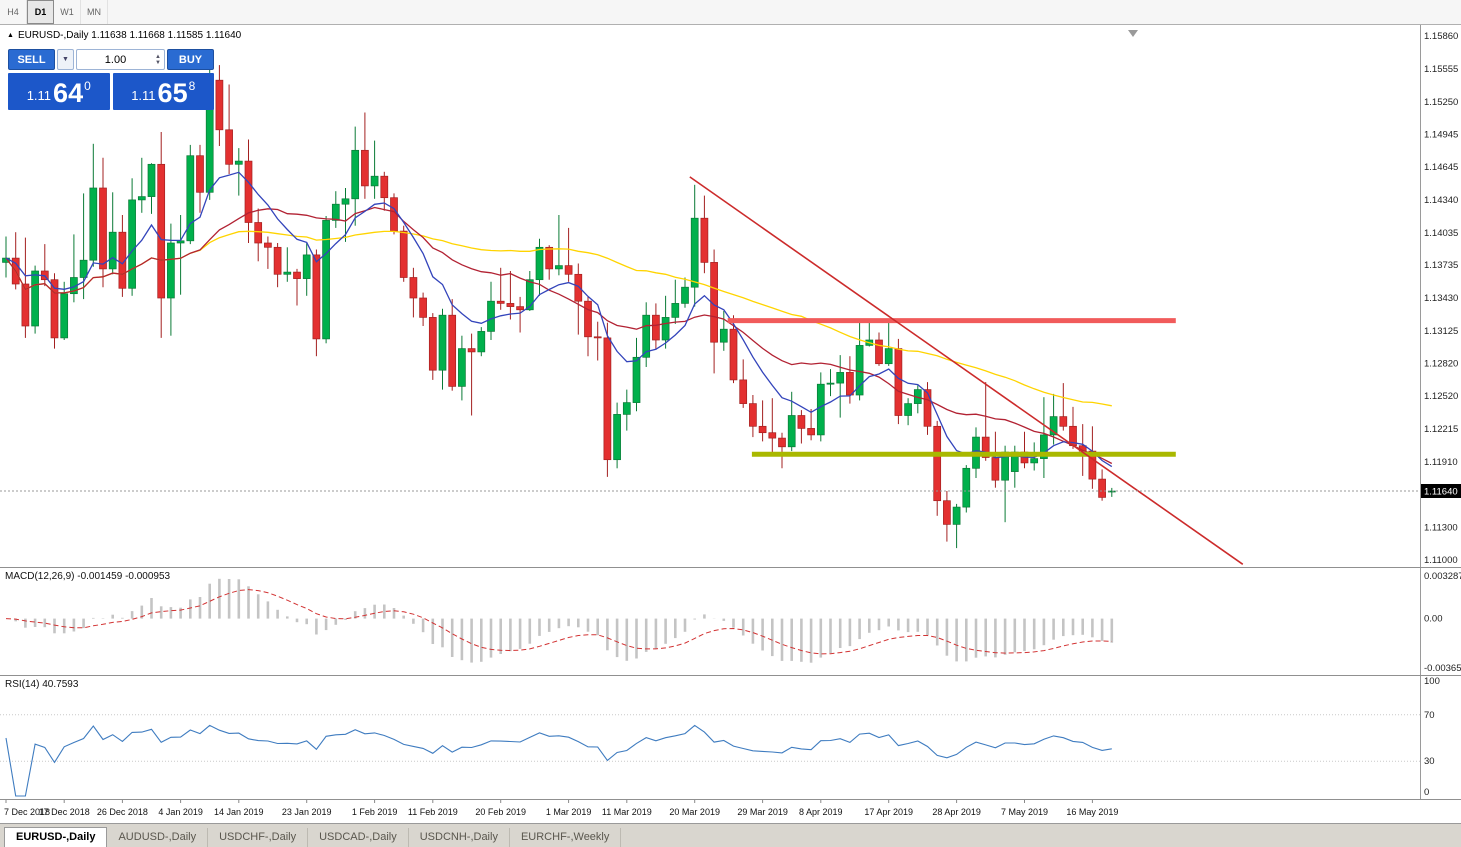 The image size is (1461, 847). What do you see at coordinates (27, 812) in the screenshot?
I see `svg-text: 7 Dec 2018` at bounding box center [27, 812].